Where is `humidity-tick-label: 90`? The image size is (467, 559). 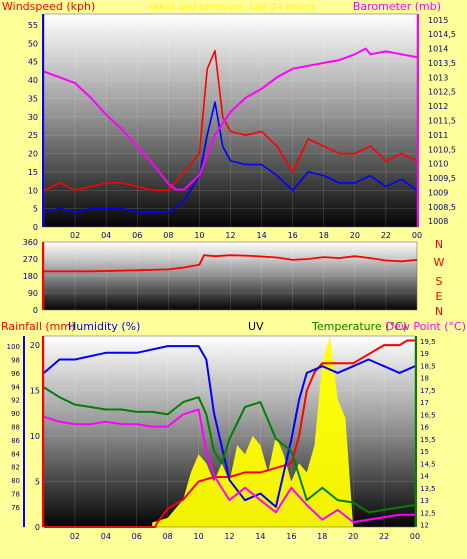
humidity-tick-label: 90 is located at coordinates (15, 414).